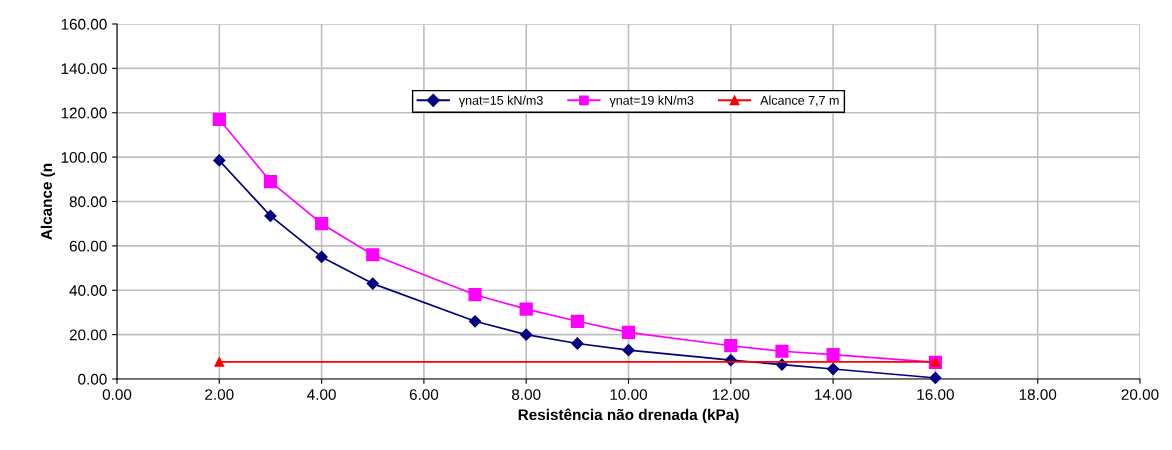  I want to click on x-tick-label: 20.00, so click(1140, 394).